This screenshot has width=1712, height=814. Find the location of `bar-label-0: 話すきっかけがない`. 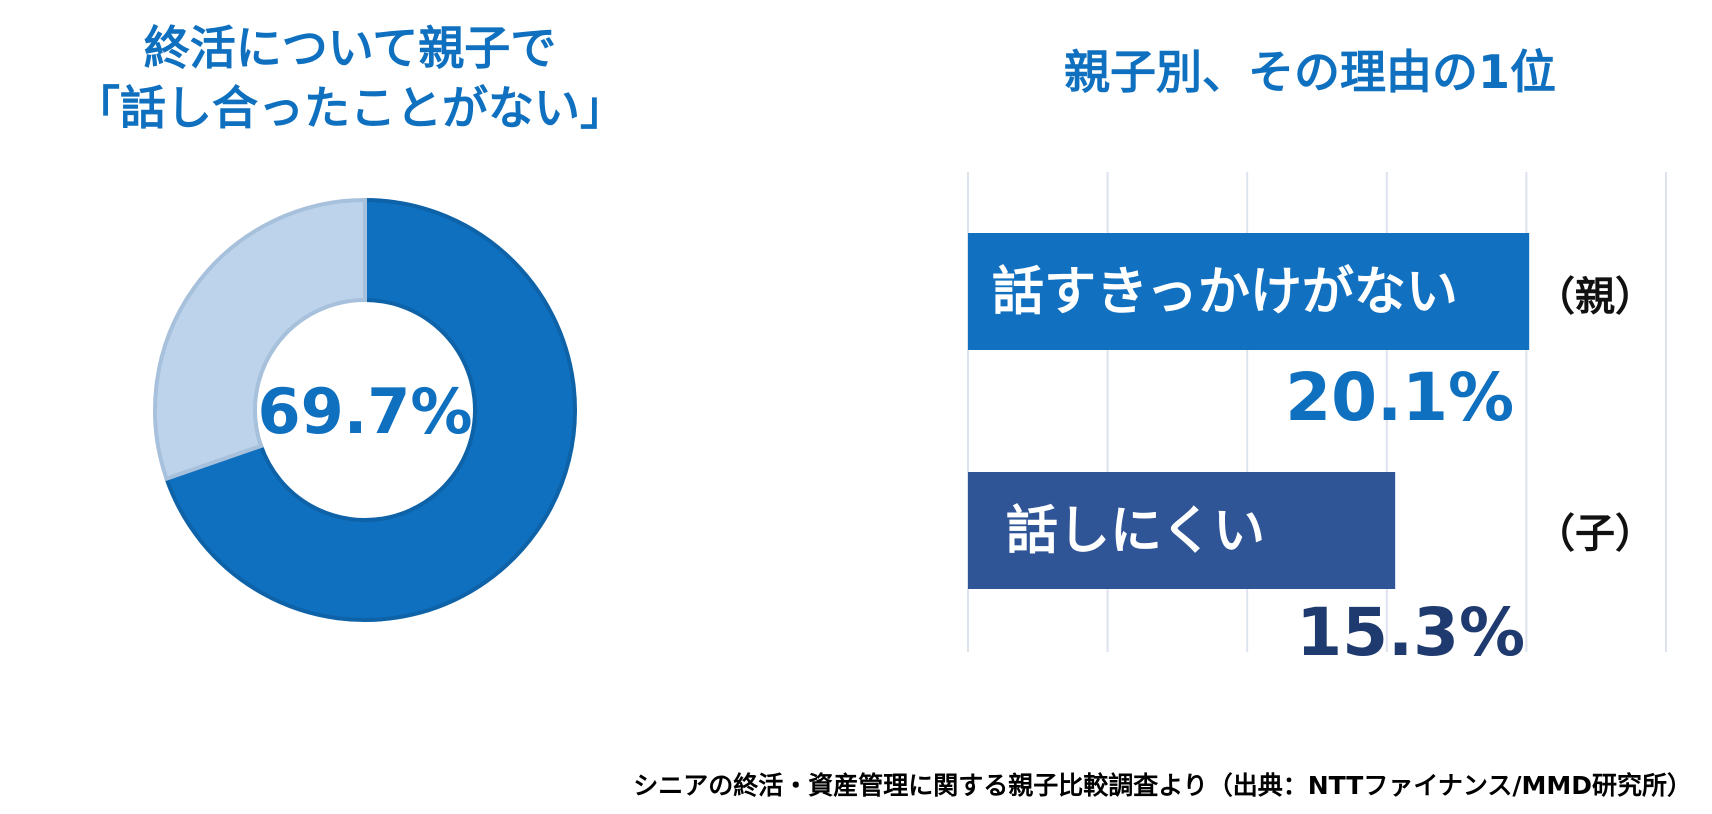

bar-label-0: 話すきっかけがない is located at coordinates (1225, 293).